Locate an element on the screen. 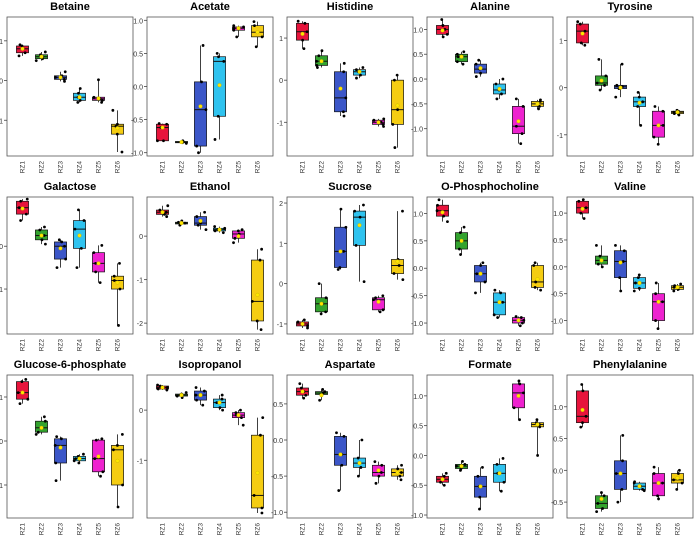 The height and width of the screenshot is (543, 700). y-tick-label: 0.0 is located at coordinates (278, 441).